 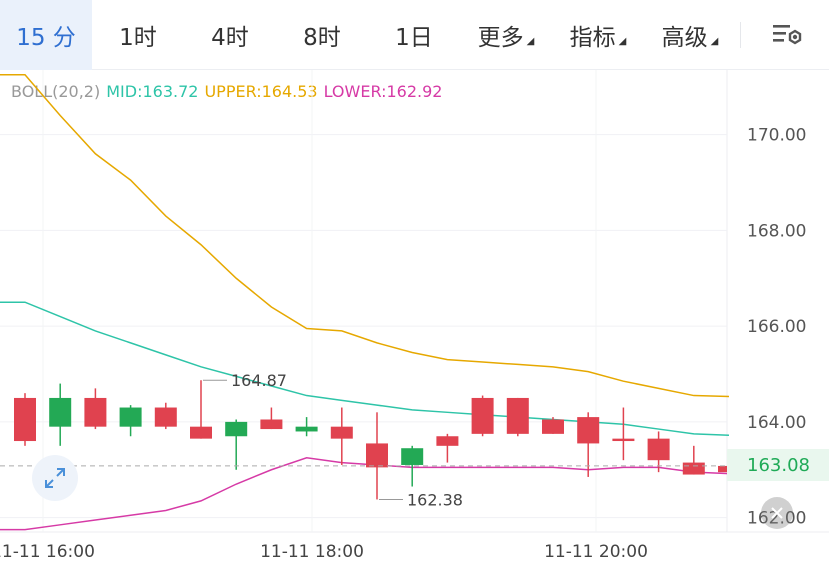 I want to click on tab-more: 更多 ◢, so click(x=506, y=37).